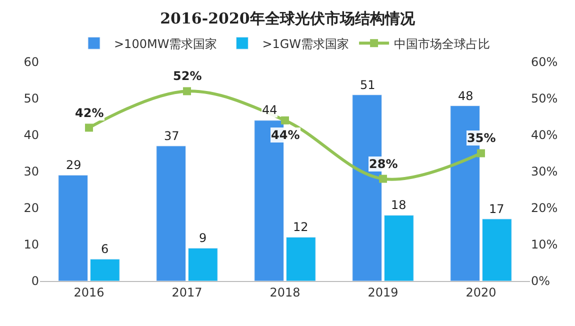  What do you see at coordinates (481, 138) in the screenshot?
I see `data-label: 35%` at bounding box center [481, 138].